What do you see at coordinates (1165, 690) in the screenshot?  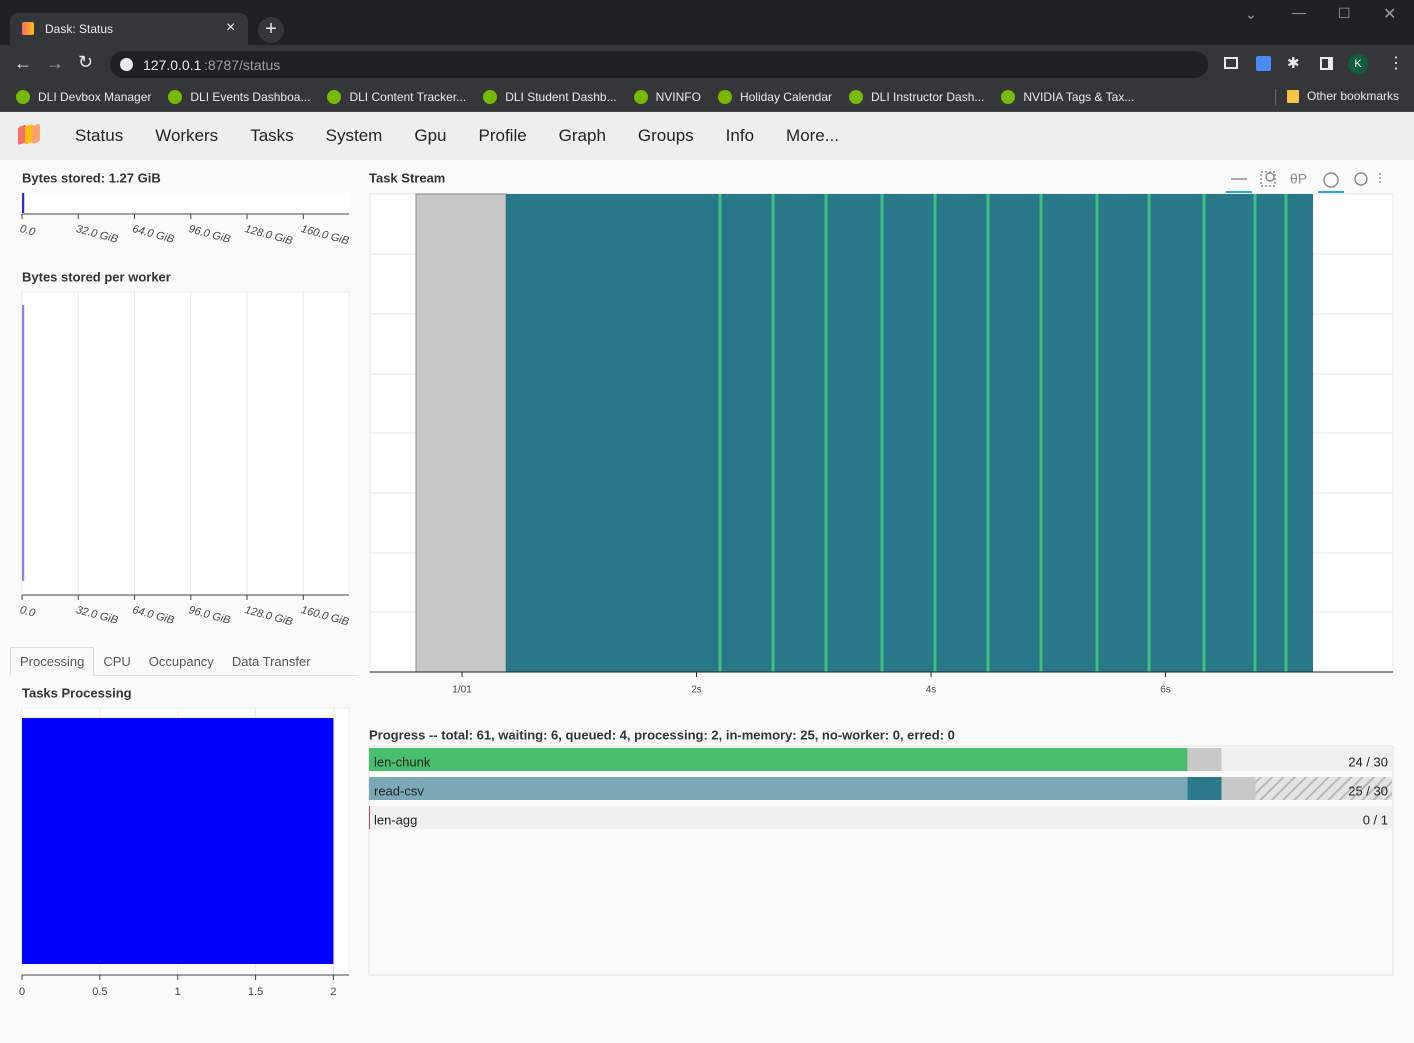 I see `x-tick-label: 6s` at bounding box center [1165, 690].